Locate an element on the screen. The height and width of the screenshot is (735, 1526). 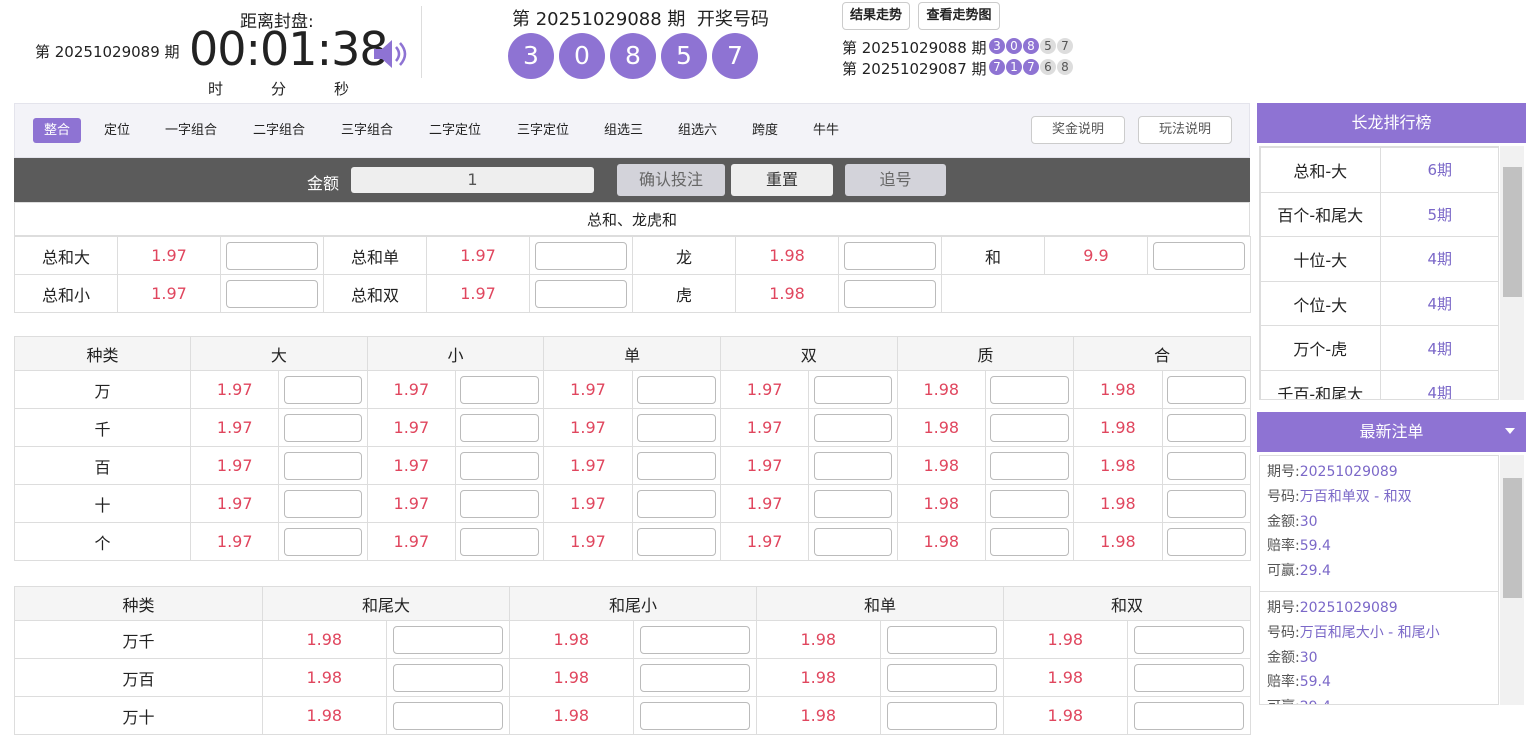
history-ball: 0 is located at coordinates (1014, 46).